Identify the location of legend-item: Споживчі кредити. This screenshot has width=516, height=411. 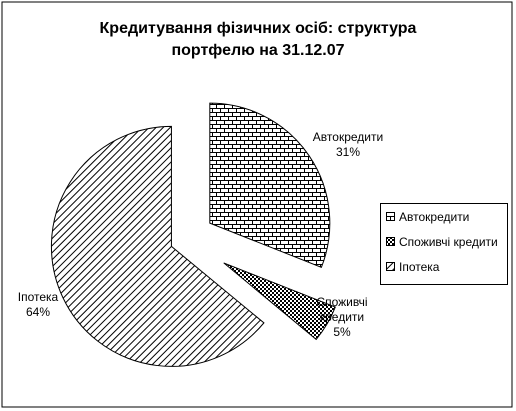
(444, 241).